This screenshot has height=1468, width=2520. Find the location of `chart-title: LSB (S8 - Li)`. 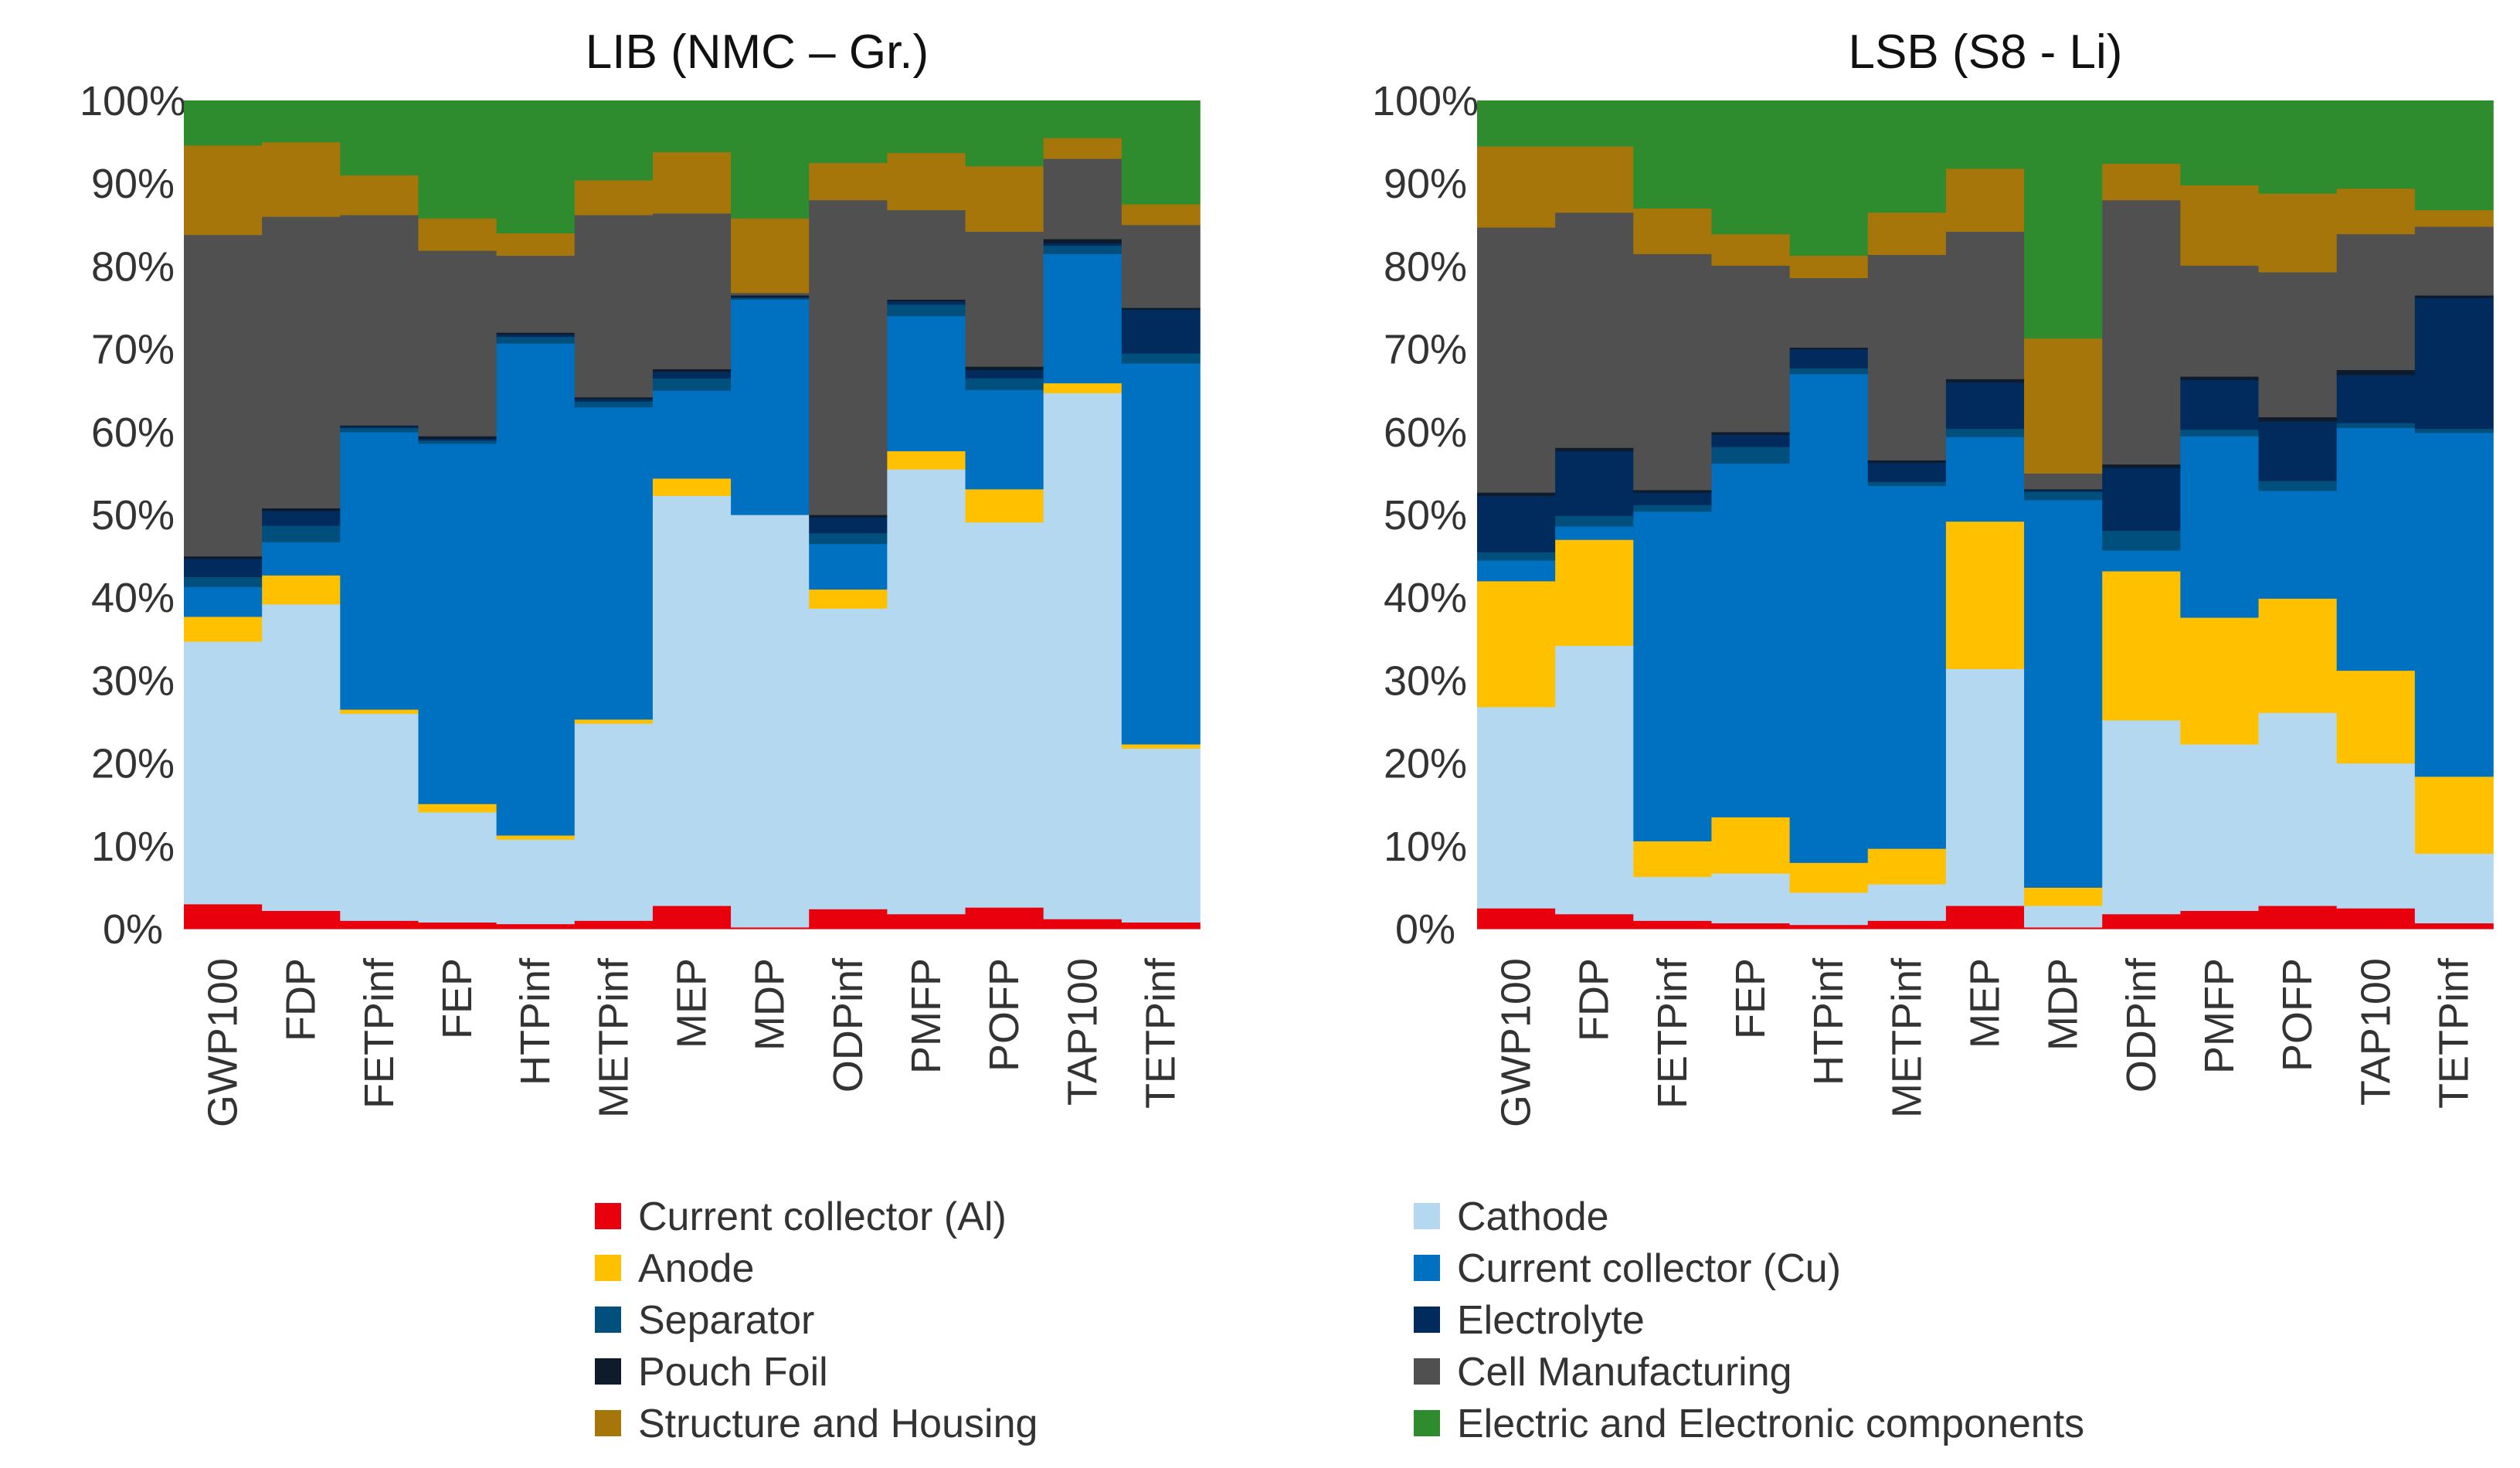

chart-title: LSB (S8 - Li) is located at coordinates (1986, 52).